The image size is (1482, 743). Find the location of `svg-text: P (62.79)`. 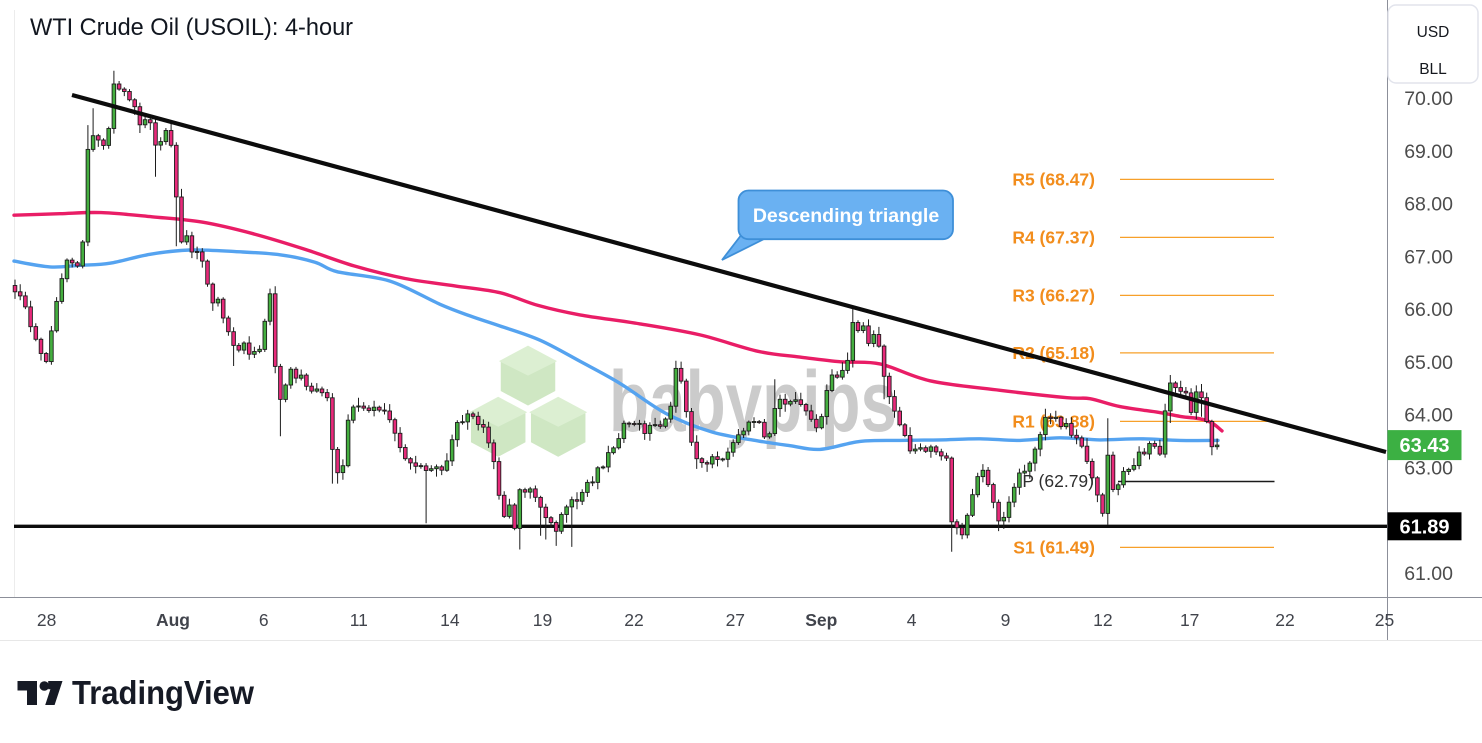

svg-text: P (62.79) is located at coordinates (1058, 481).